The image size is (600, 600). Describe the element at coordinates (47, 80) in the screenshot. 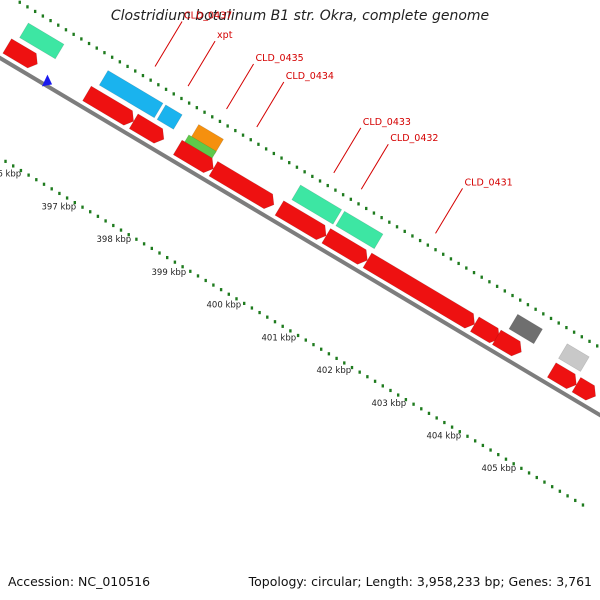

I see `marker-track` at that location.